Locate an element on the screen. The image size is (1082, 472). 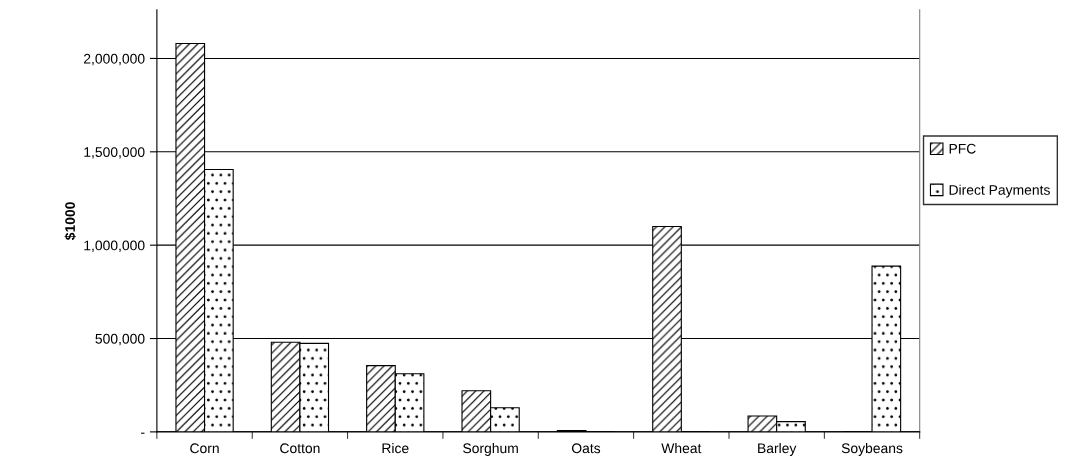
x-tick-label: Soybeans is located at coordinates (872, 449).